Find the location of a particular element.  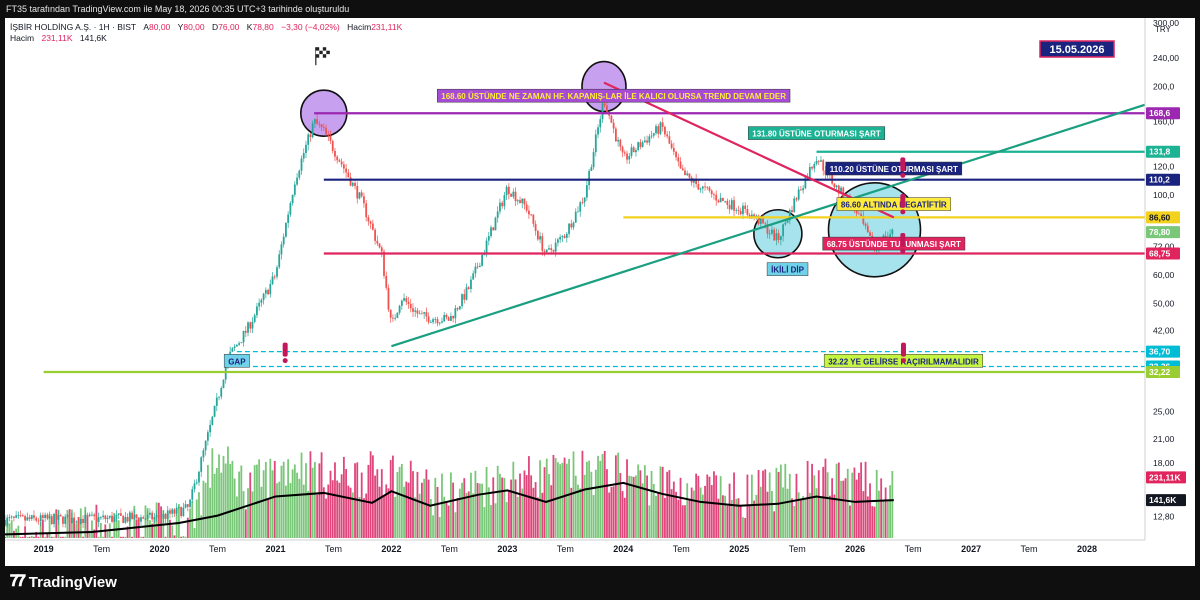

y-tick-label: 160,0 is located at coordinates (1164, 121).